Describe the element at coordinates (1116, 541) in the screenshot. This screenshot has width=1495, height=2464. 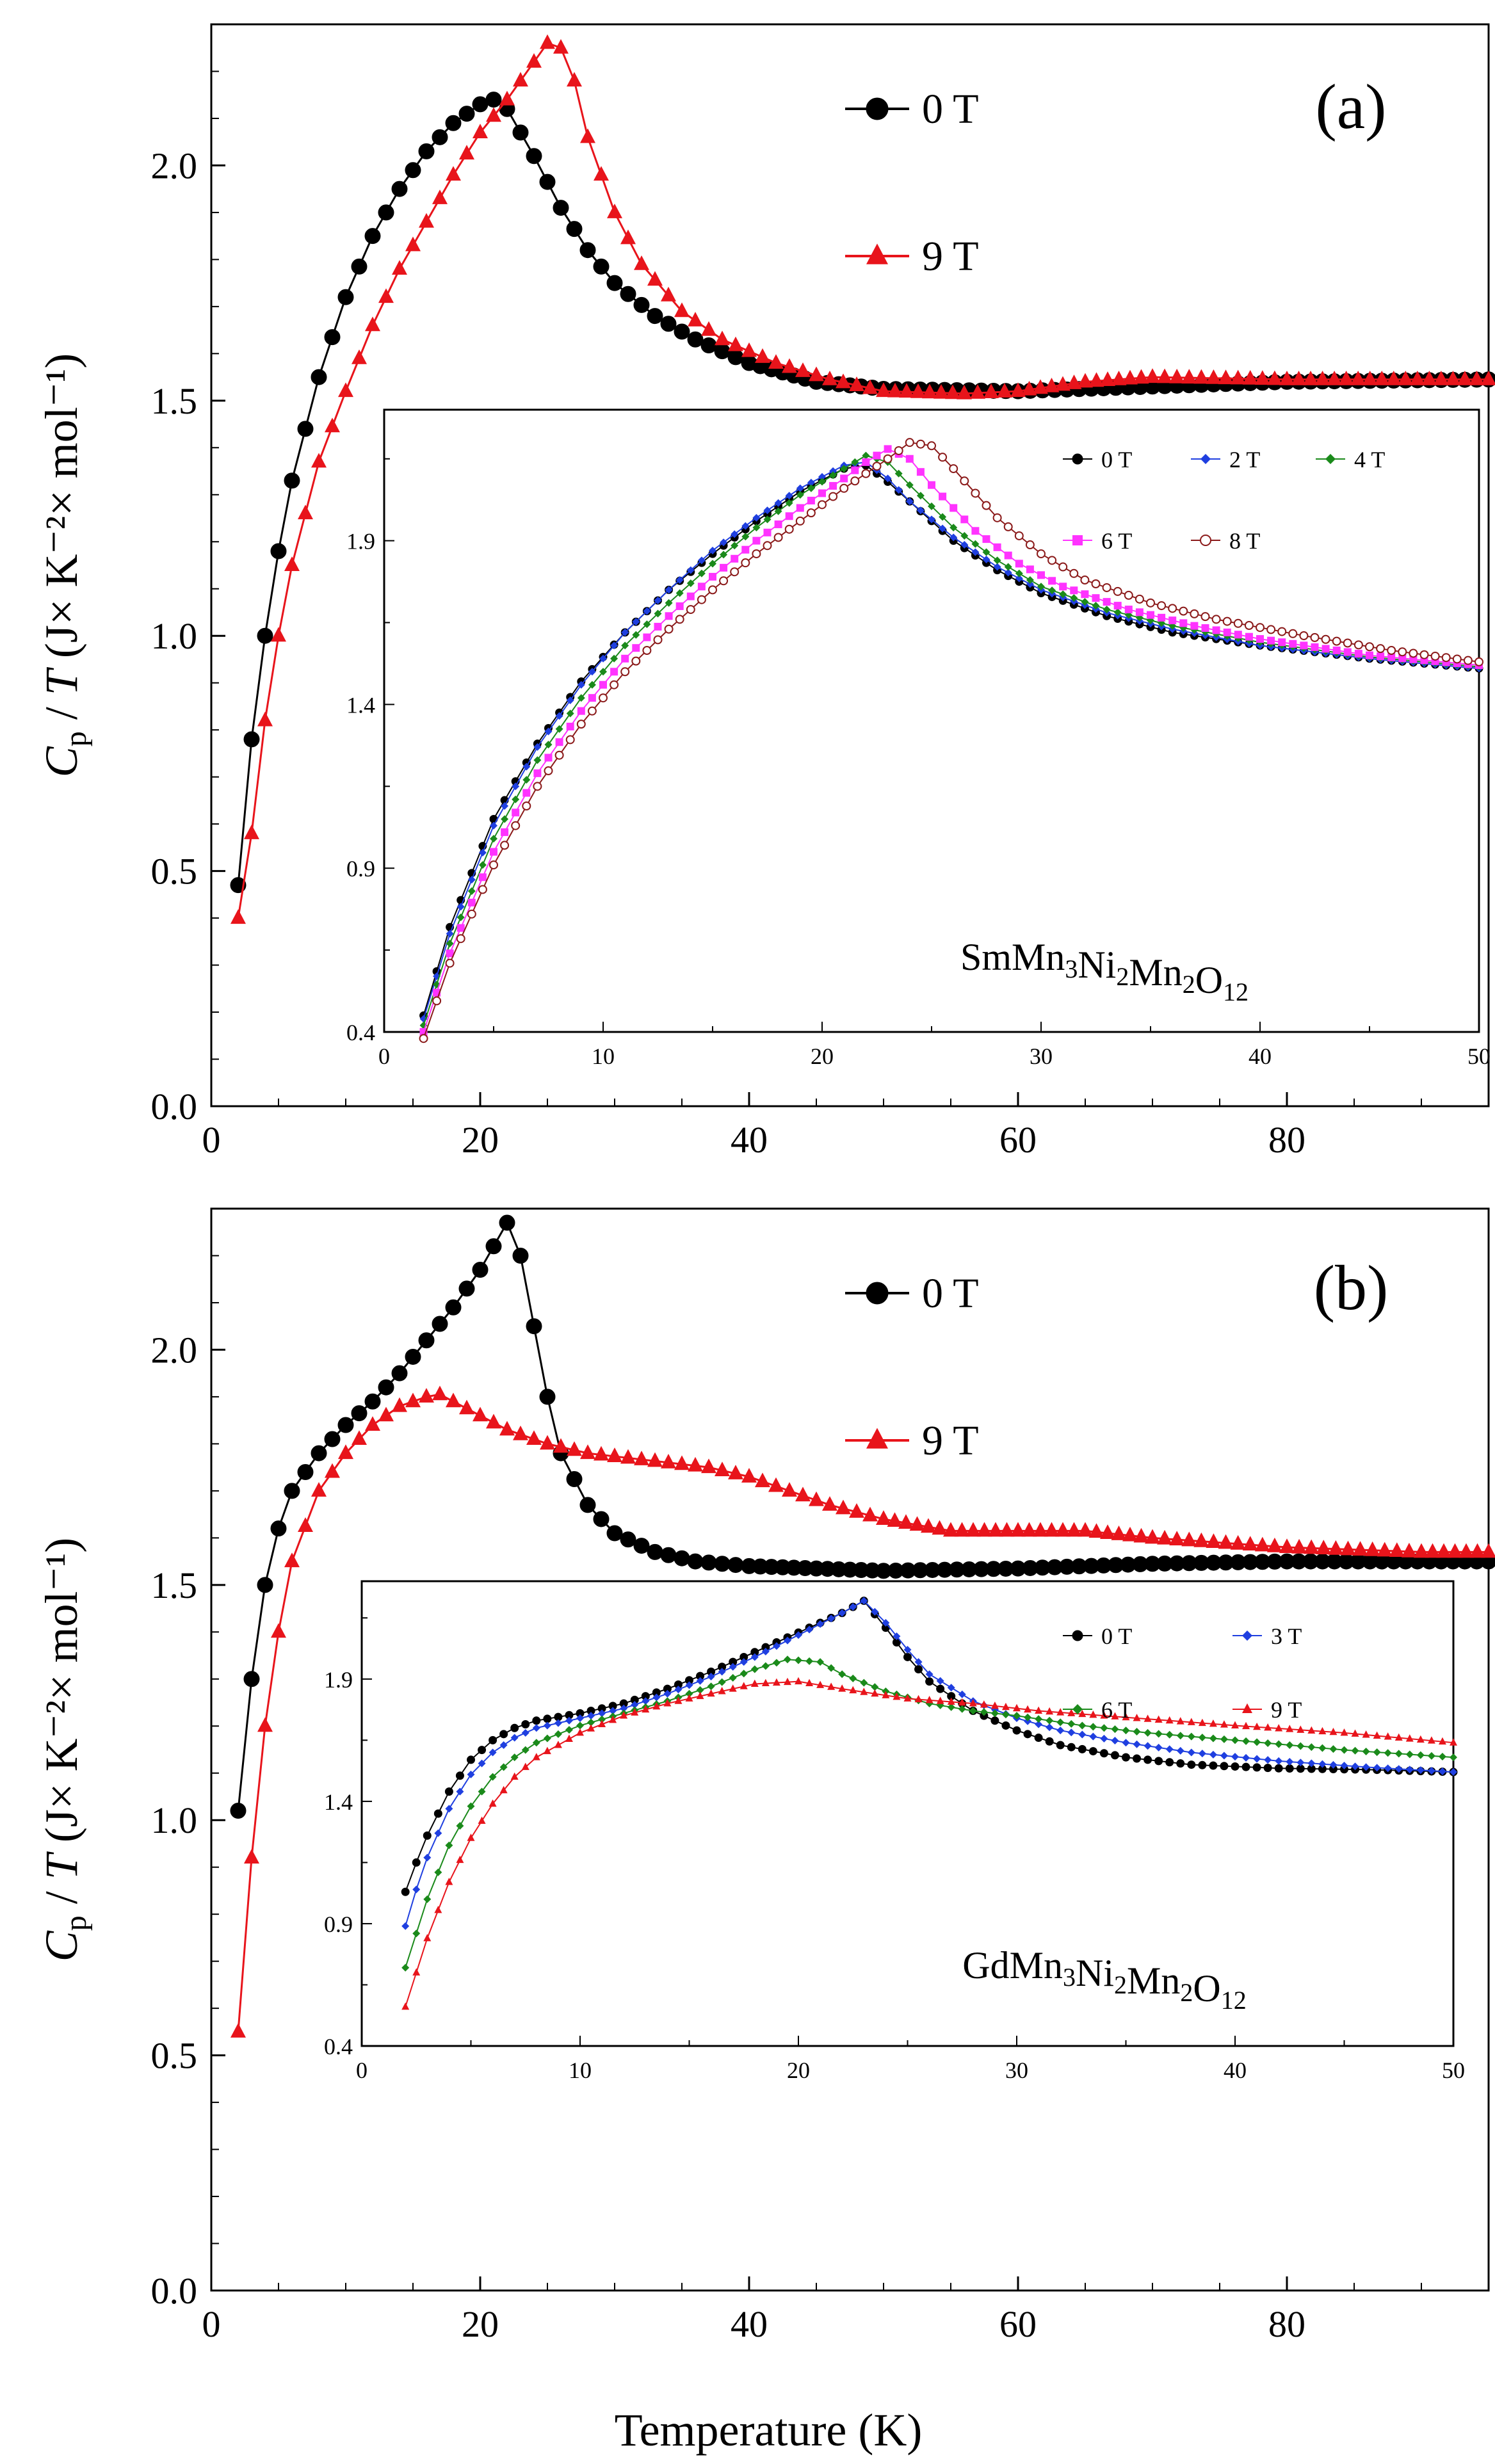
I see `inset-legend-label: 6 T` at that location.